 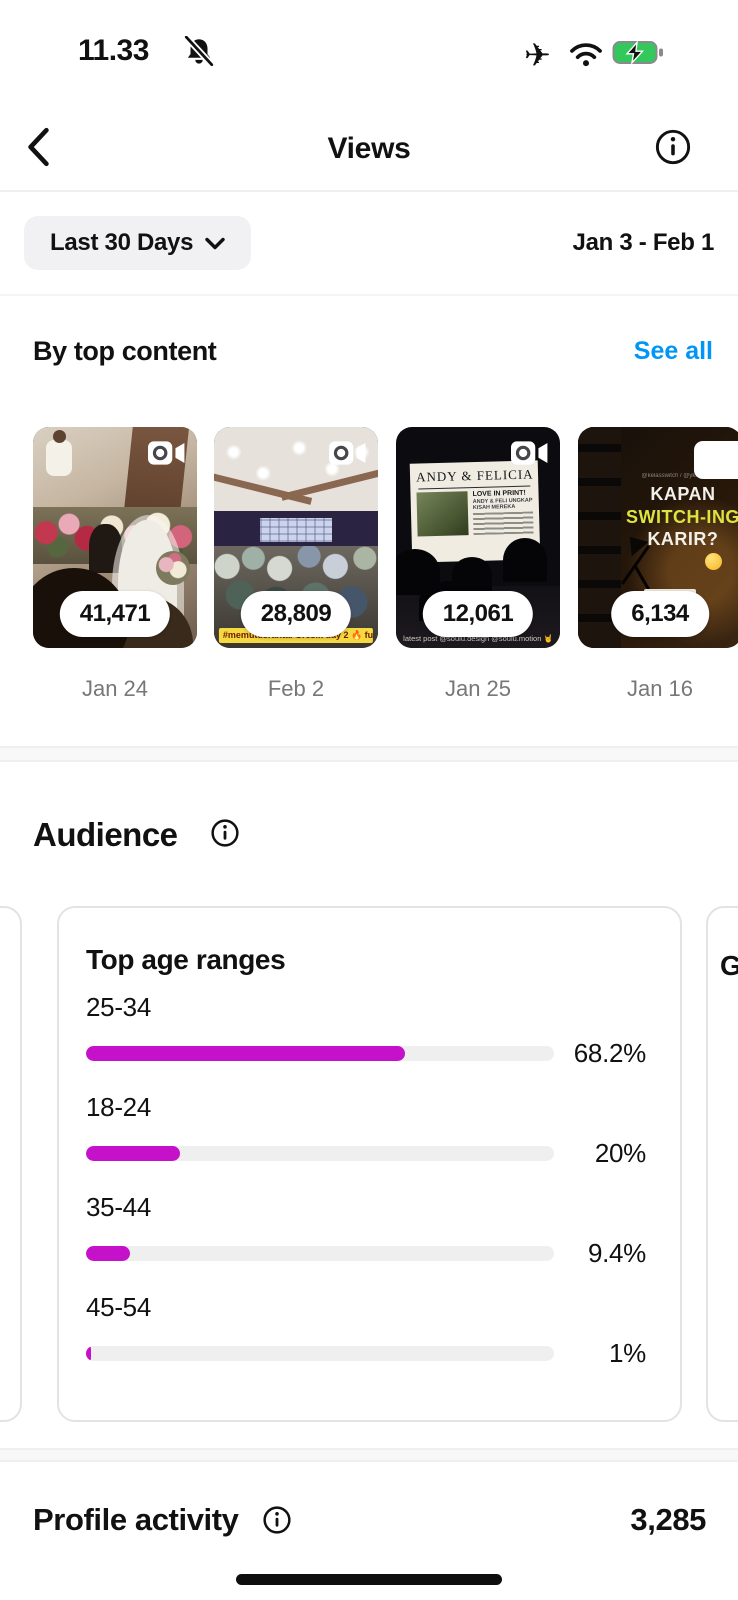 I want to click on age-range-percent: 9.4%, so click(x=616, y=1253).